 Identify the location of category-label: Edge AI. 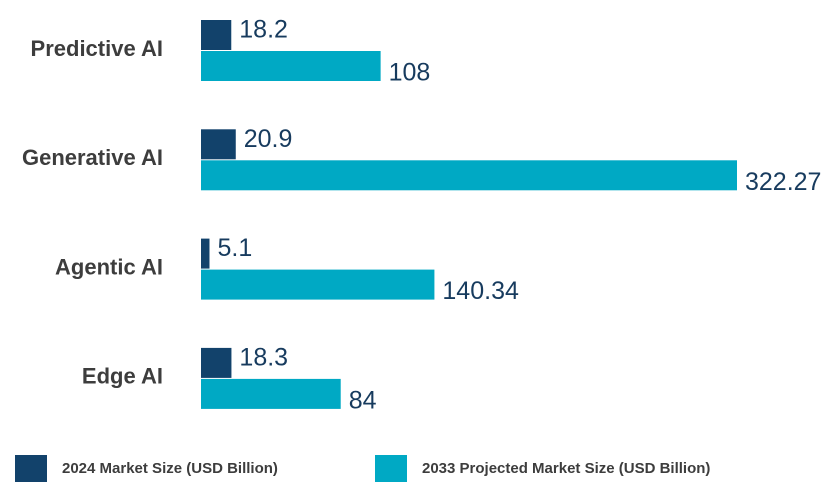
(122, 376).